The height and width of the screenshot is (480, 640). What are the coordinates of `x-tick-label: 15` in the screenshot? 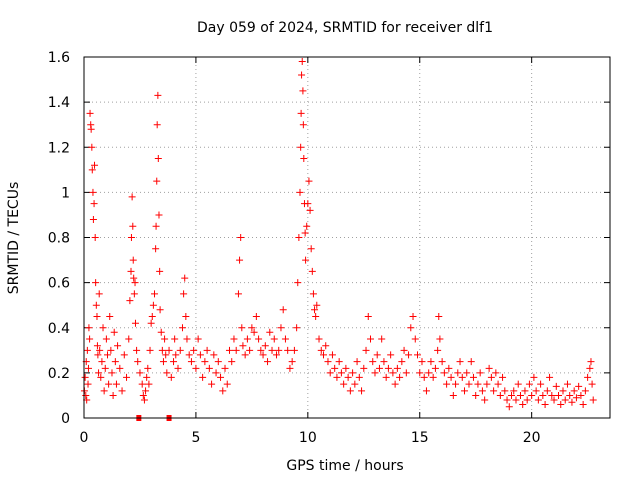 It's located at (420, 438).